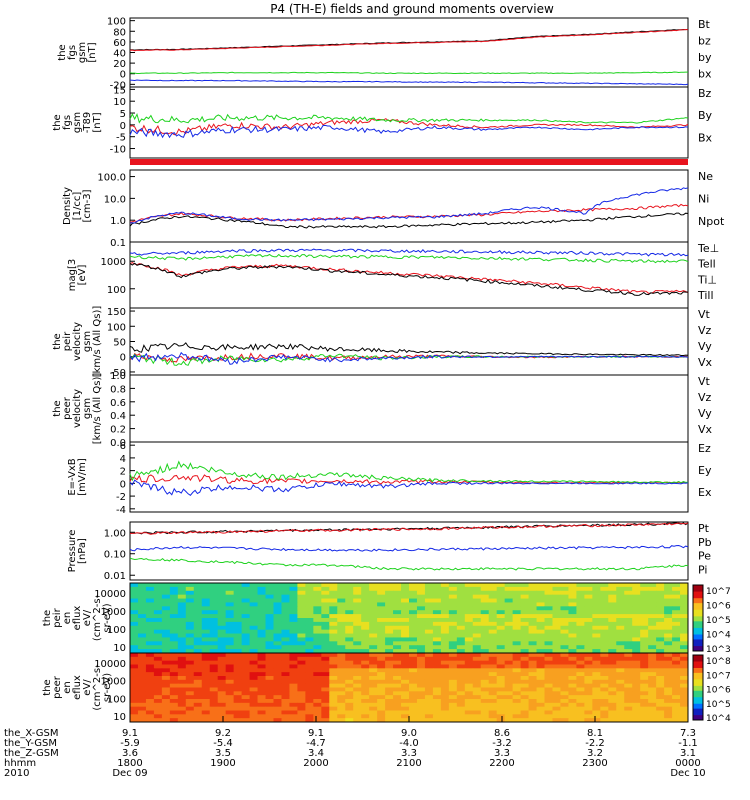  What do you see at coordinates (67, 408) in the screenshot?
I see `y-axis-label: peer` at bounding box center [67, 408].